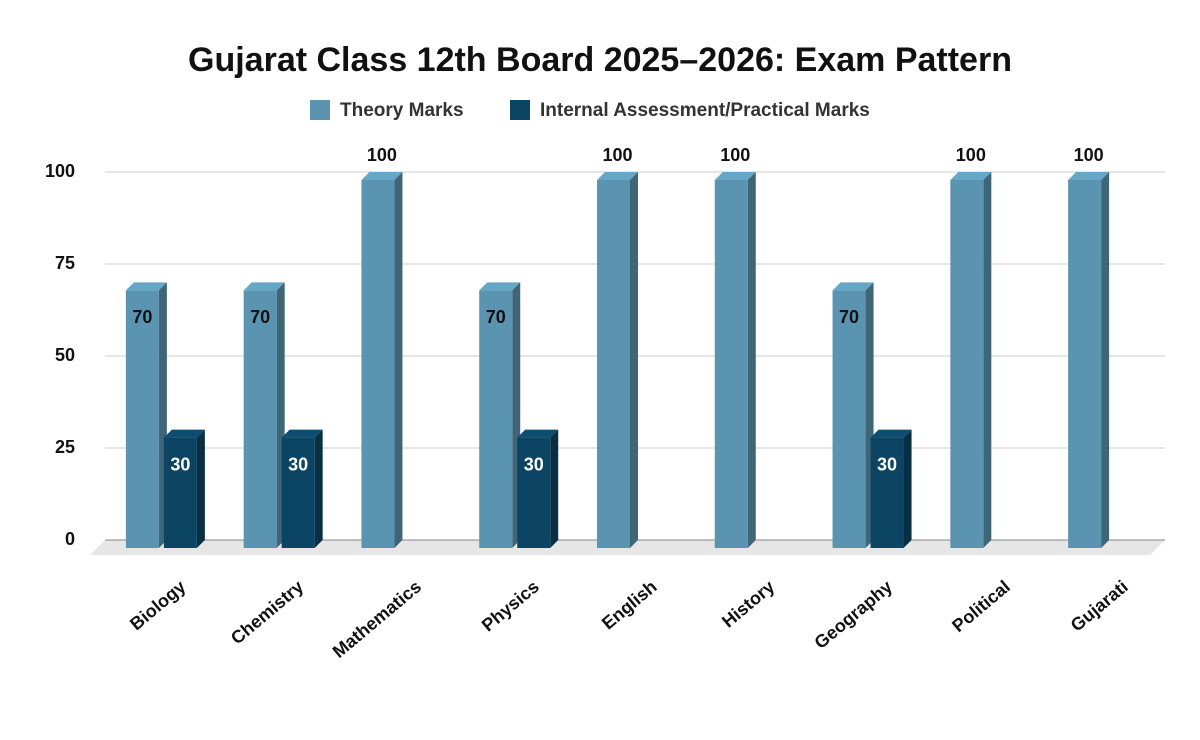 The image size is (1200, 740). What do you see at coordinates (402, 110) in the screenshot?
I see `legend-label: Theory Marks` at bounding box center [402, 110].